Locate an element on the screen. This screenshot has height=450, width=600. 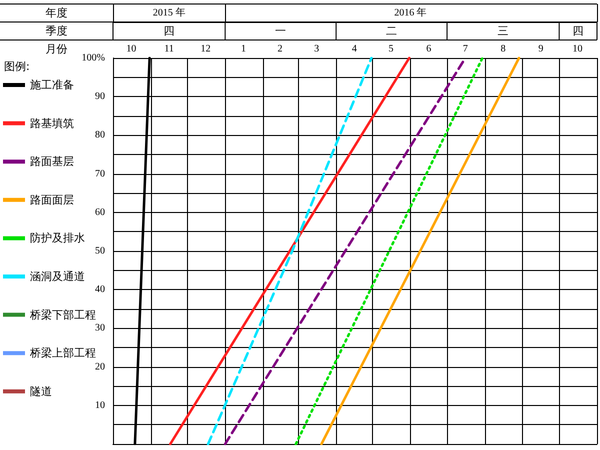
x-tick-label: 9 is located at coordinates (541, 49).